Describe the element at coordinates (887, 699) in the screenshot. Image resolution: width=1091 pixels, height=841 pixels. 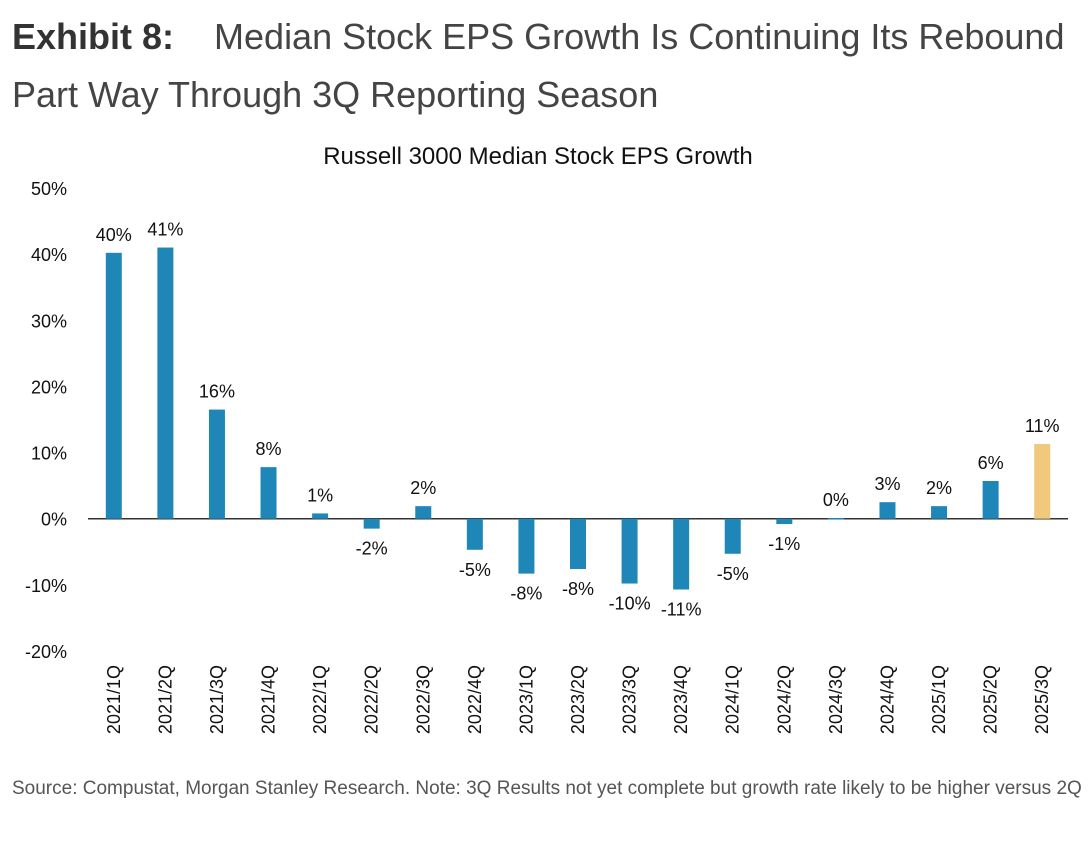
I see `x-tick-label: 2024/4Q` at that location.